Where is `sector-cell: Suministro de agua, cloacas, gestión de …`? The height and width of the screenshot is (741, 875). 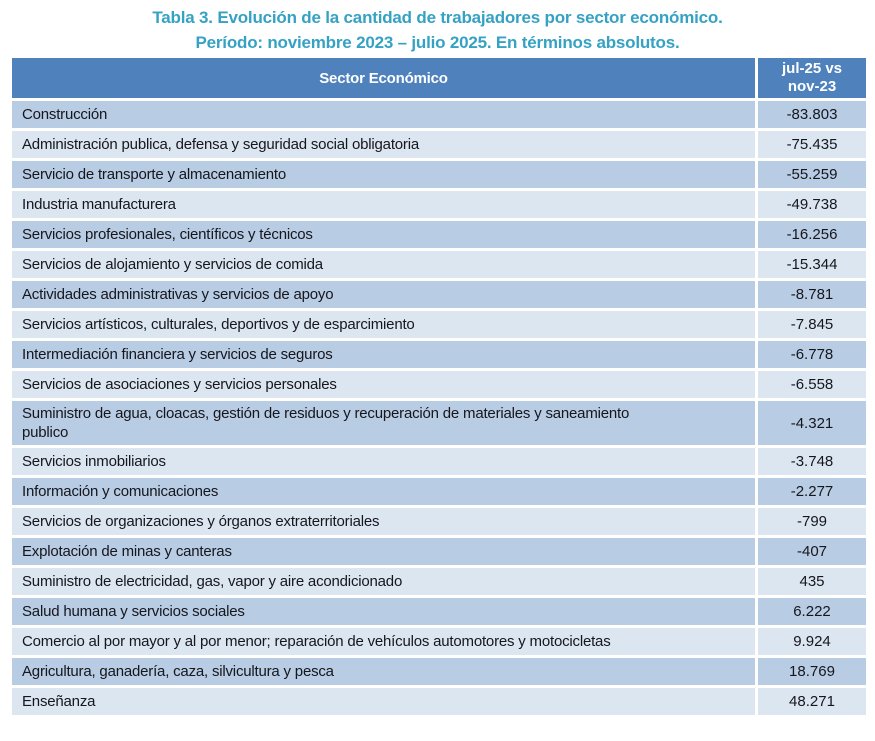 sector-cell: Suministro de agua, cloacas, gestión de … is located at coordinates (383, 423).